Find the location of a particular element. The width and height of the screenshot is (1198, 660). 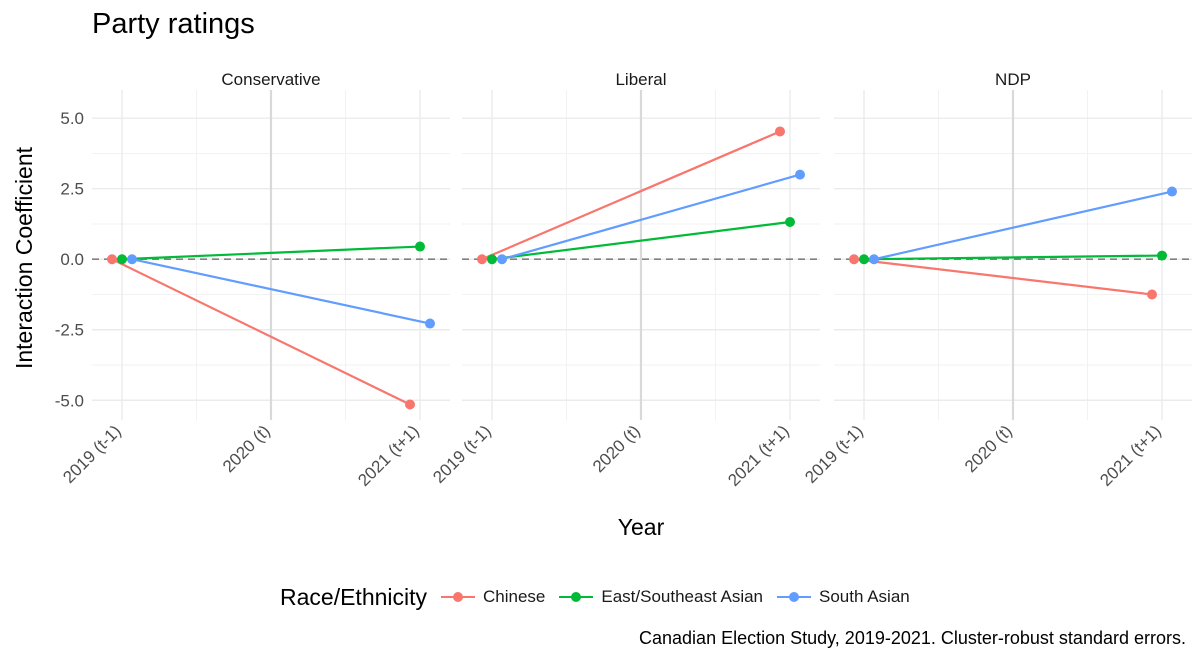

panel-label-liberal: Liberal is located at coordinates (640, 79).